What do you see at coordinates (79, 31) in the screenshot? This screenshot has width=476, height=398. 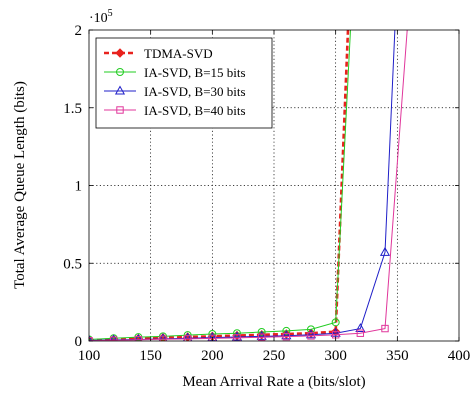 I see `y-tick-label: 2` at bounding box center [79, 31].